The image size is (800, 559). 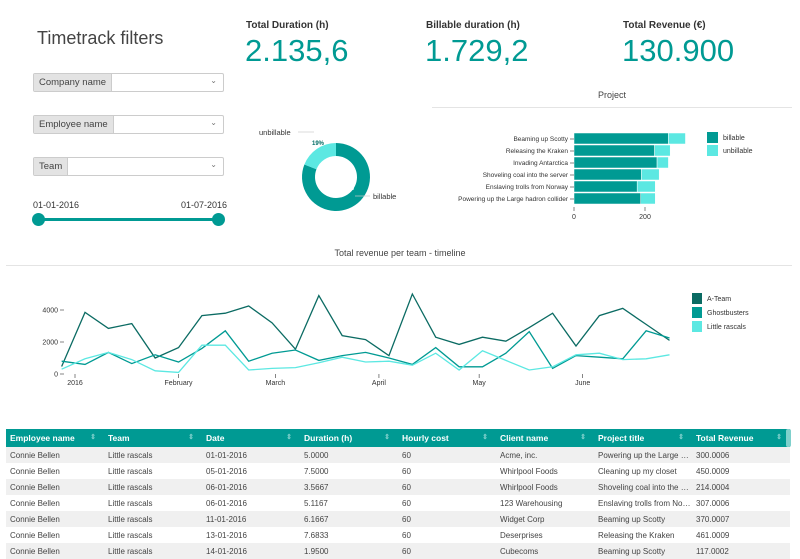 What do you see at coordinates (643, 487) in the screenshot?
I see `table-cell: Shoveling coal into the server` at bounding box center [643, 487].